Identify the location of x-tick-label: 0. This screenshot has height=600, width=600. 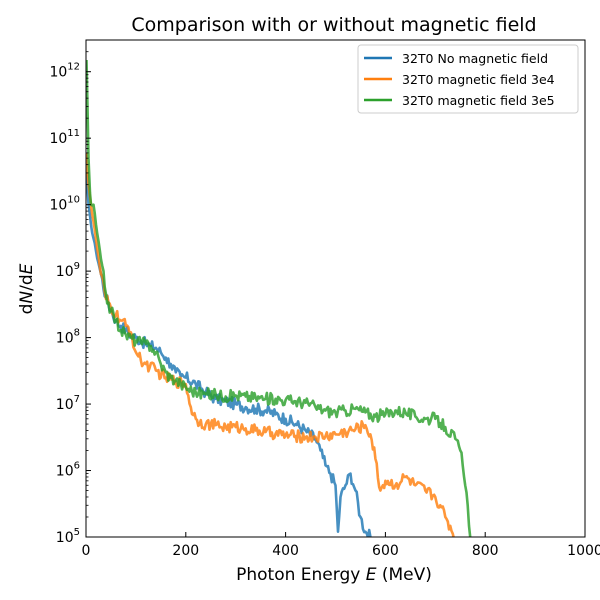
(86, 551).